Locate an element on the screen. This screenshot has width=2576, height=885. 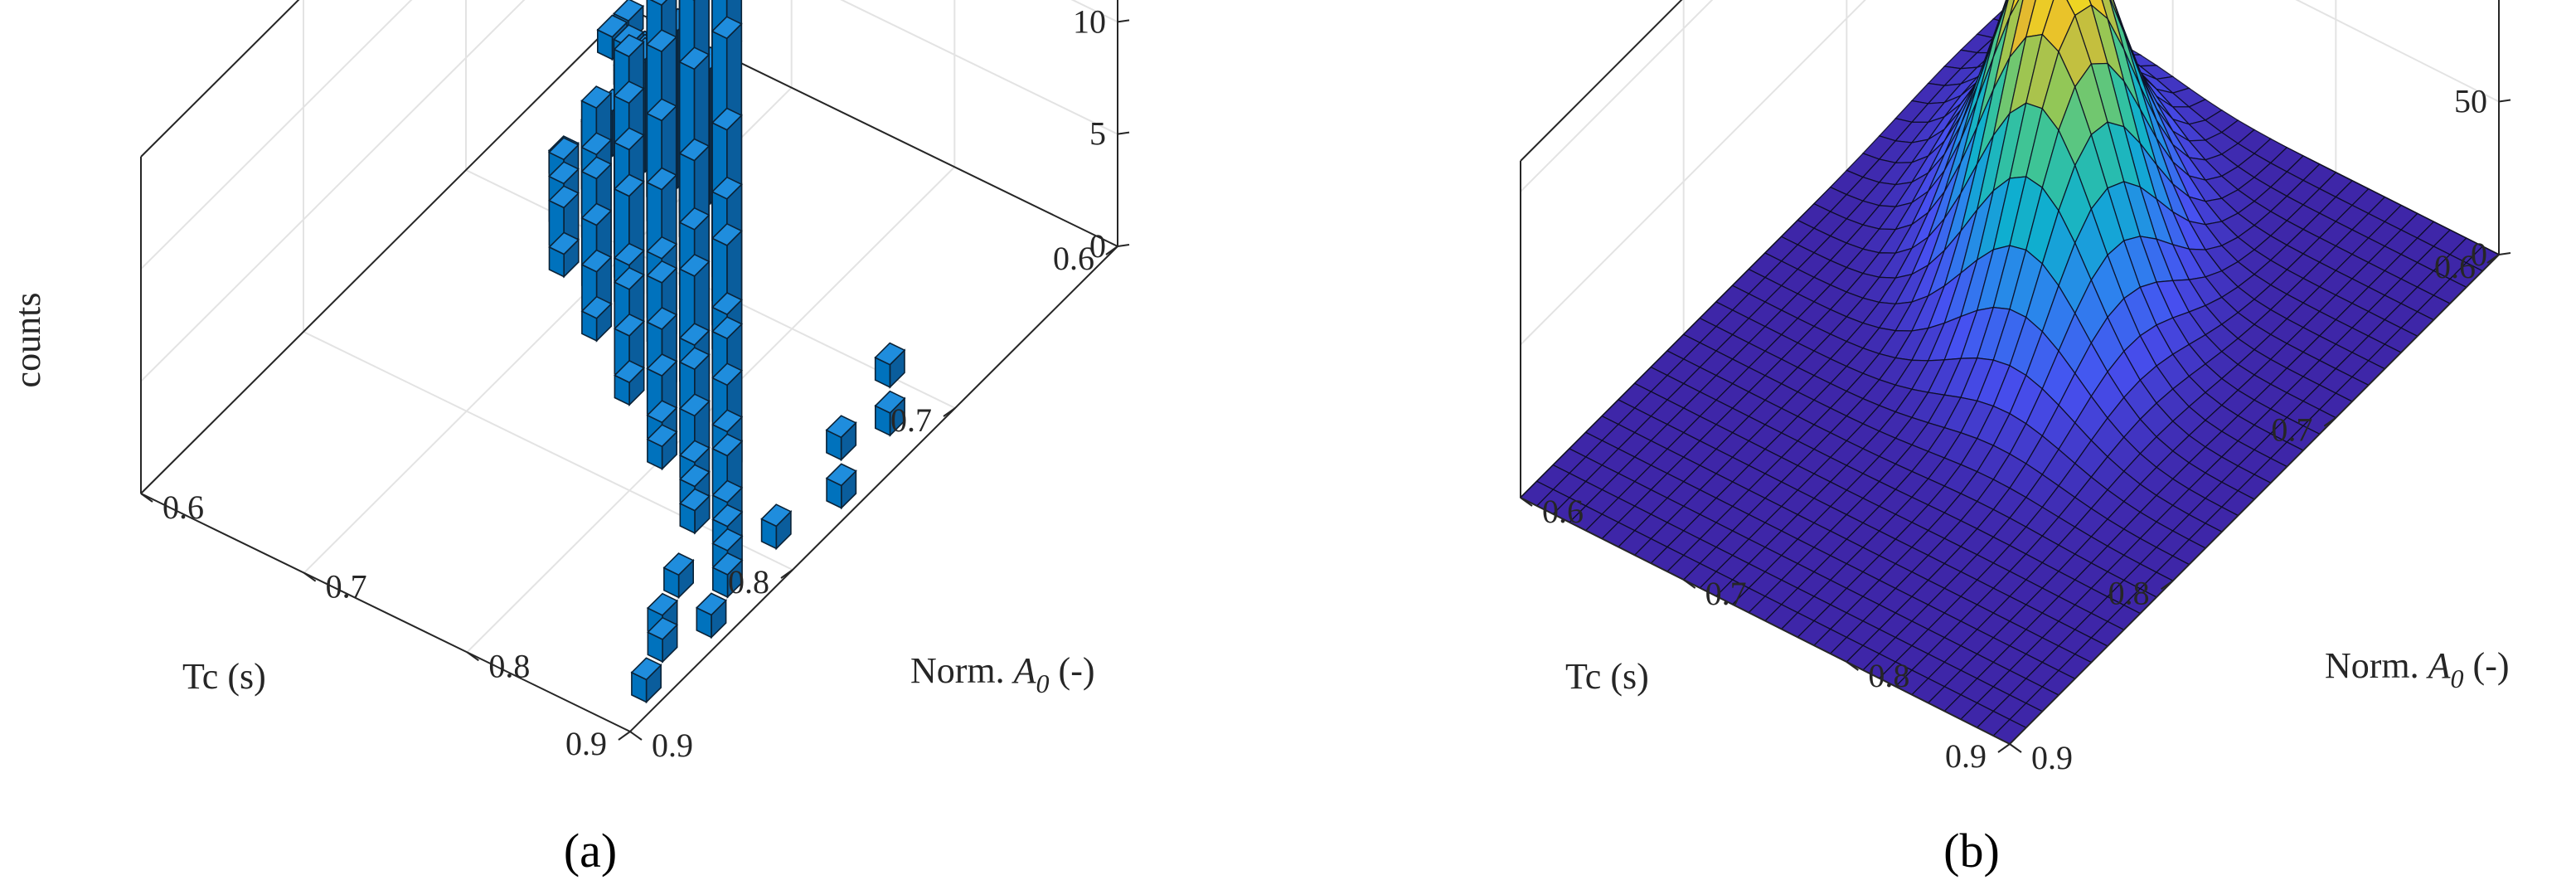
y-axis-label-suffix: (-) is located at coordinates (1072, 670).